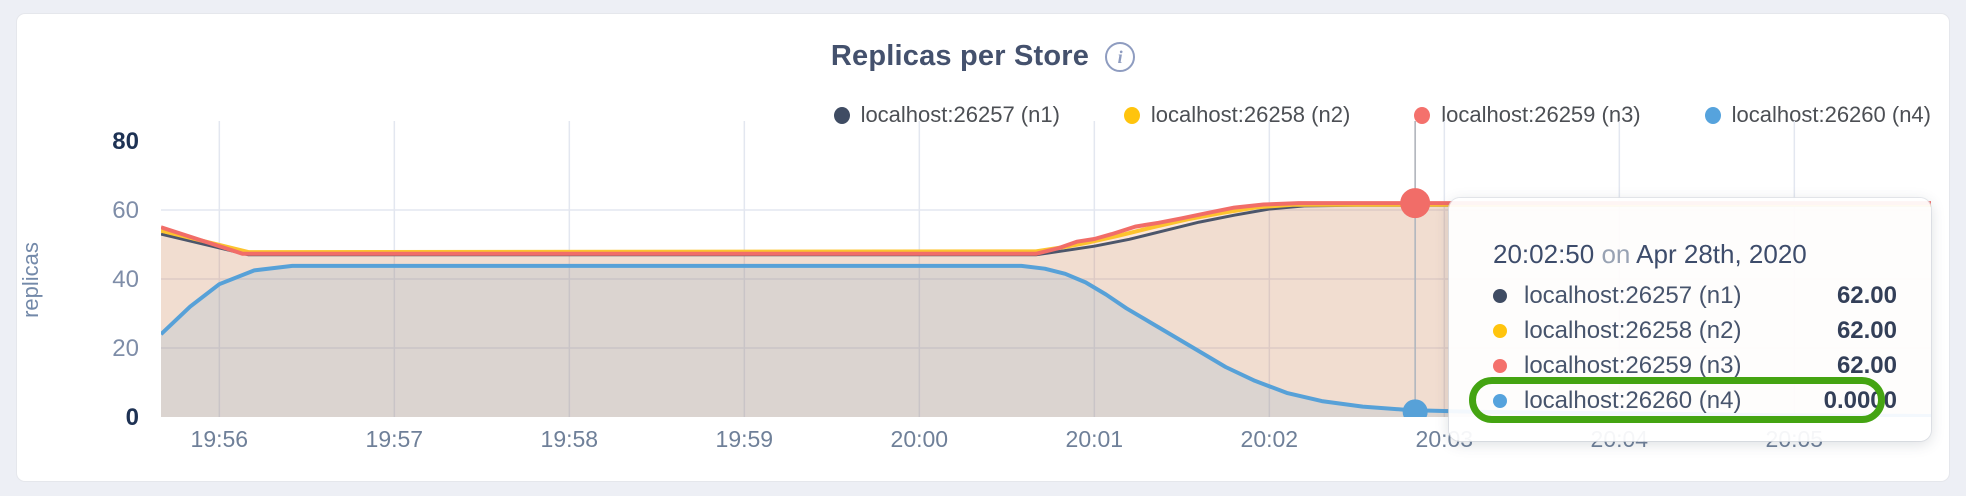 The image size is (1966, 496). I want to click on tooltip-series-label: localhost:26259 (n3), so click(1633, 365).